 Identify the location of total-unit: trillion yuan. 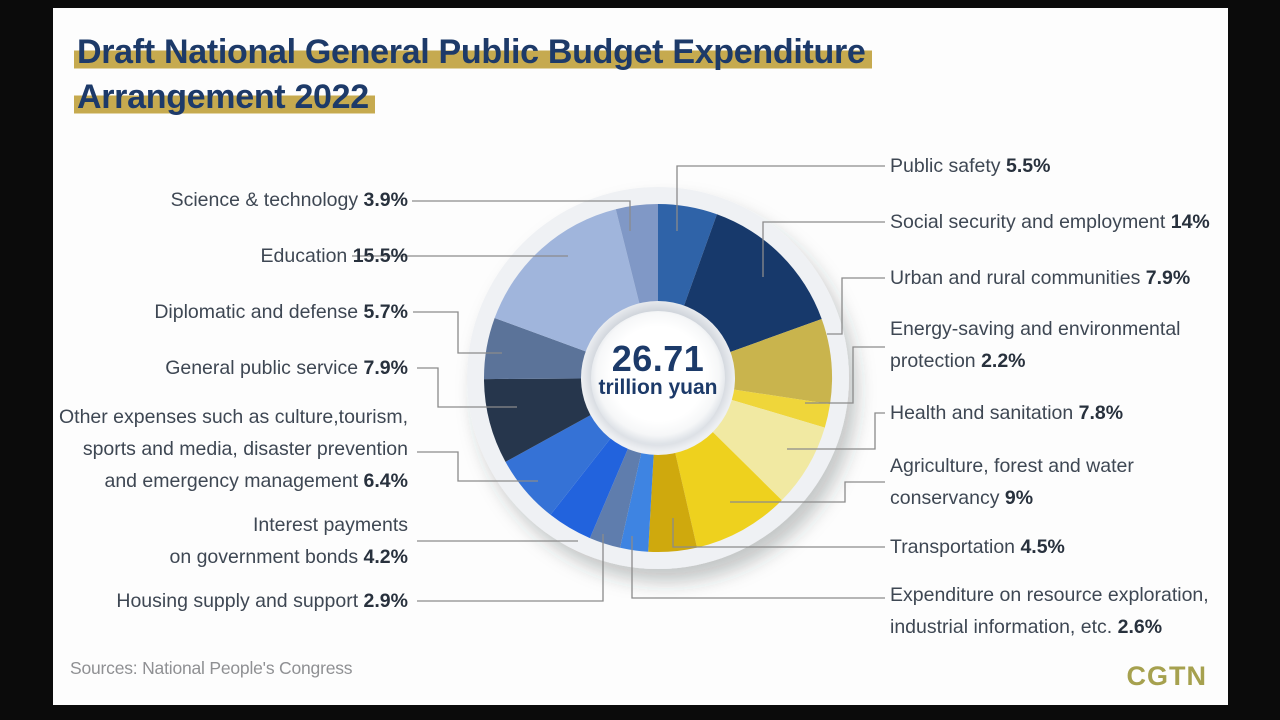
(658, 387).